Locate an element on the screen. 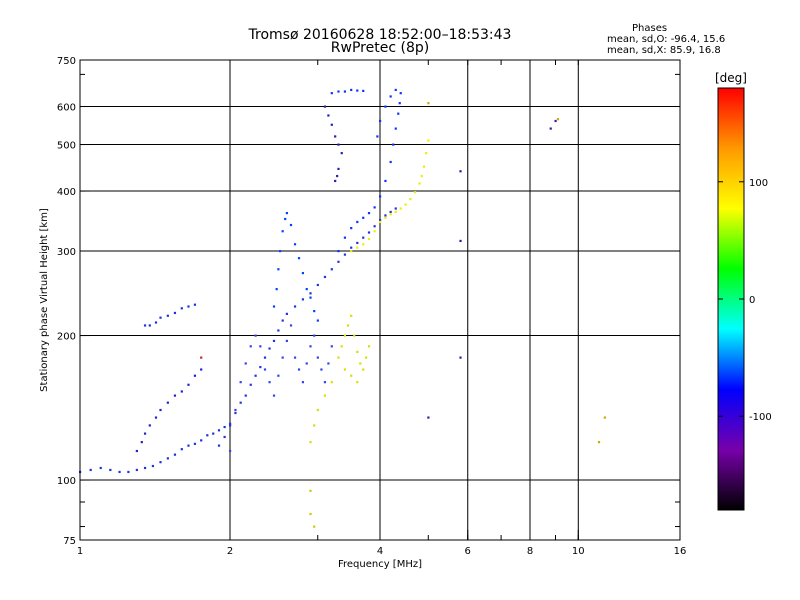 Image resolution: width=800 pixels, height=600 pixels. y-tick-label: 500 is located at coordinates (66, 146).